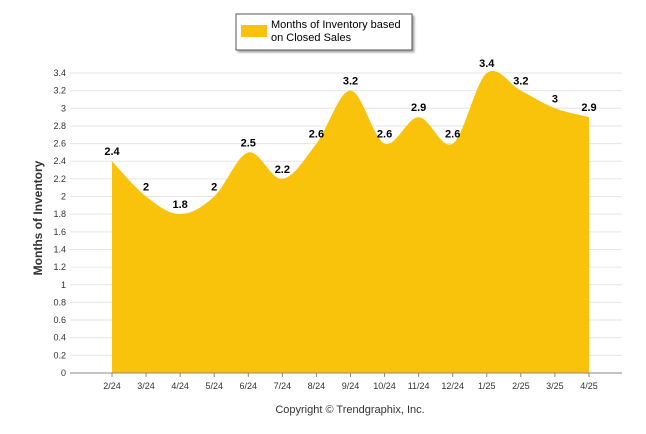 Image resolution: width=646 pixels, height=434 pixels. Describe the element at coordinates (180, 386) in the screenshot. I see `x-tick-label: 4/24` at that location.